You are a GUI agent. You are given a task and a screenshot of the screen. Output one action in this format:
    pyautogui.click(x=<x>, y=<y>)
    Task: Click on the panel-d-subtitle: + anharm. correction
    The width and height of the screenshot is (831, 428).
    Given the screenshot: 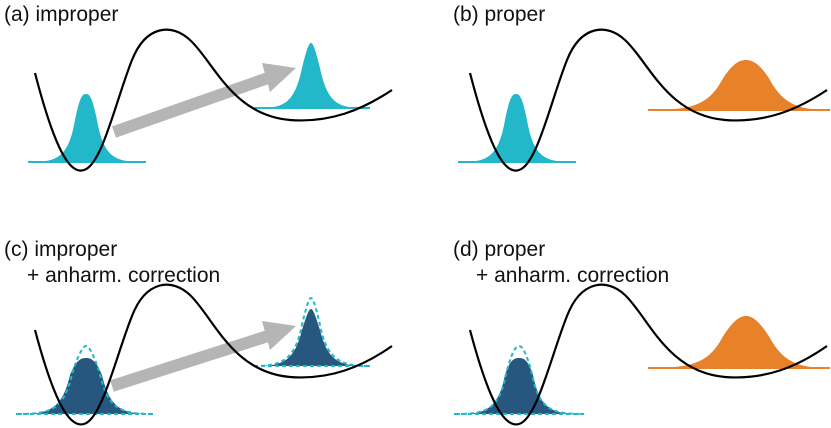 What is the action you would take?
    pyautogui.click(x=573, y=275)
    